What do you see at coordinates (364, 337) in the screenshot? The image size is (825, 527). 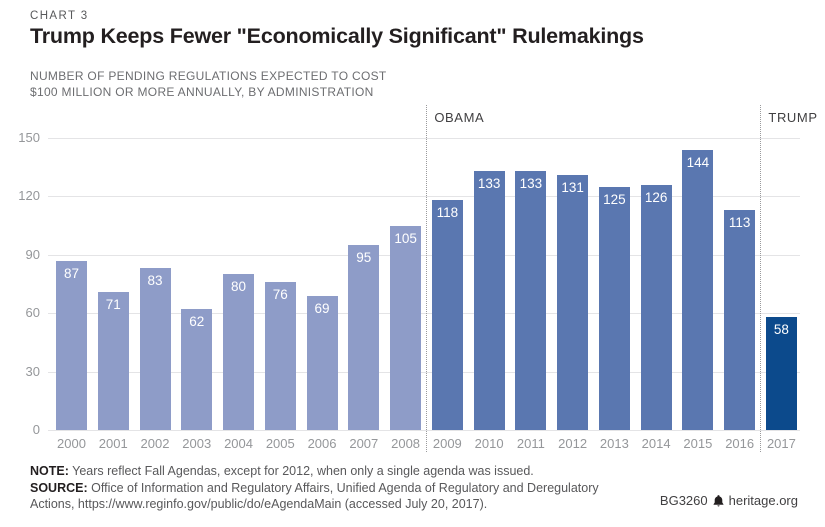 I see `bar-2007` at bounding box center [364, 337].